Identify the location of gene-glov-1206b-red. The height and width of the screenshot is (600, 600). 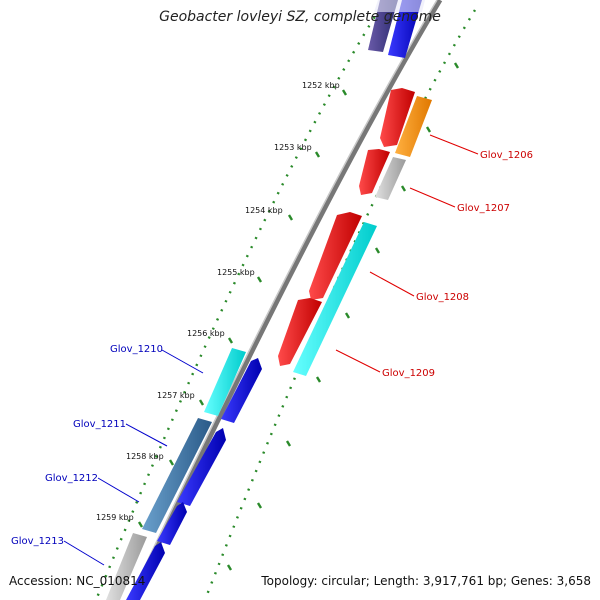
(374, 172).